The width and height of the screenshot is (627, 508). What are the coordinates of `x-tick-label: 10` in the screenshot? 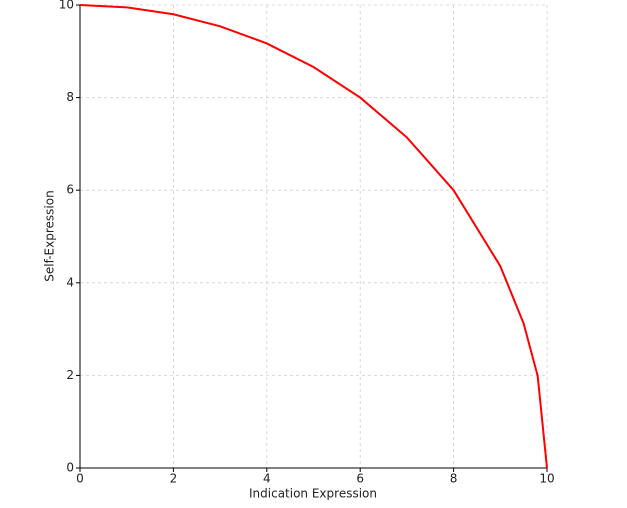 It's located at (546, 479).